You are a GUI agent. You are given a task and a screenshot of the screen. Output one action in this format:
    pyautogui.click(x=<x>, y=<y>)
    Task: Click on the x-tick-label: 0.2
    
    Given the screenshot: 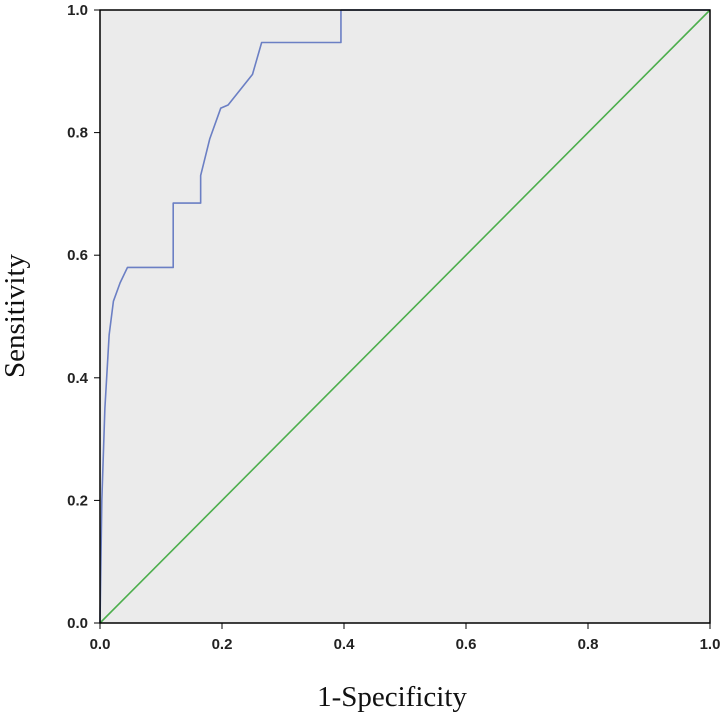 What is the action you would take?
    pyautogui.click(x=222, y=644)
    